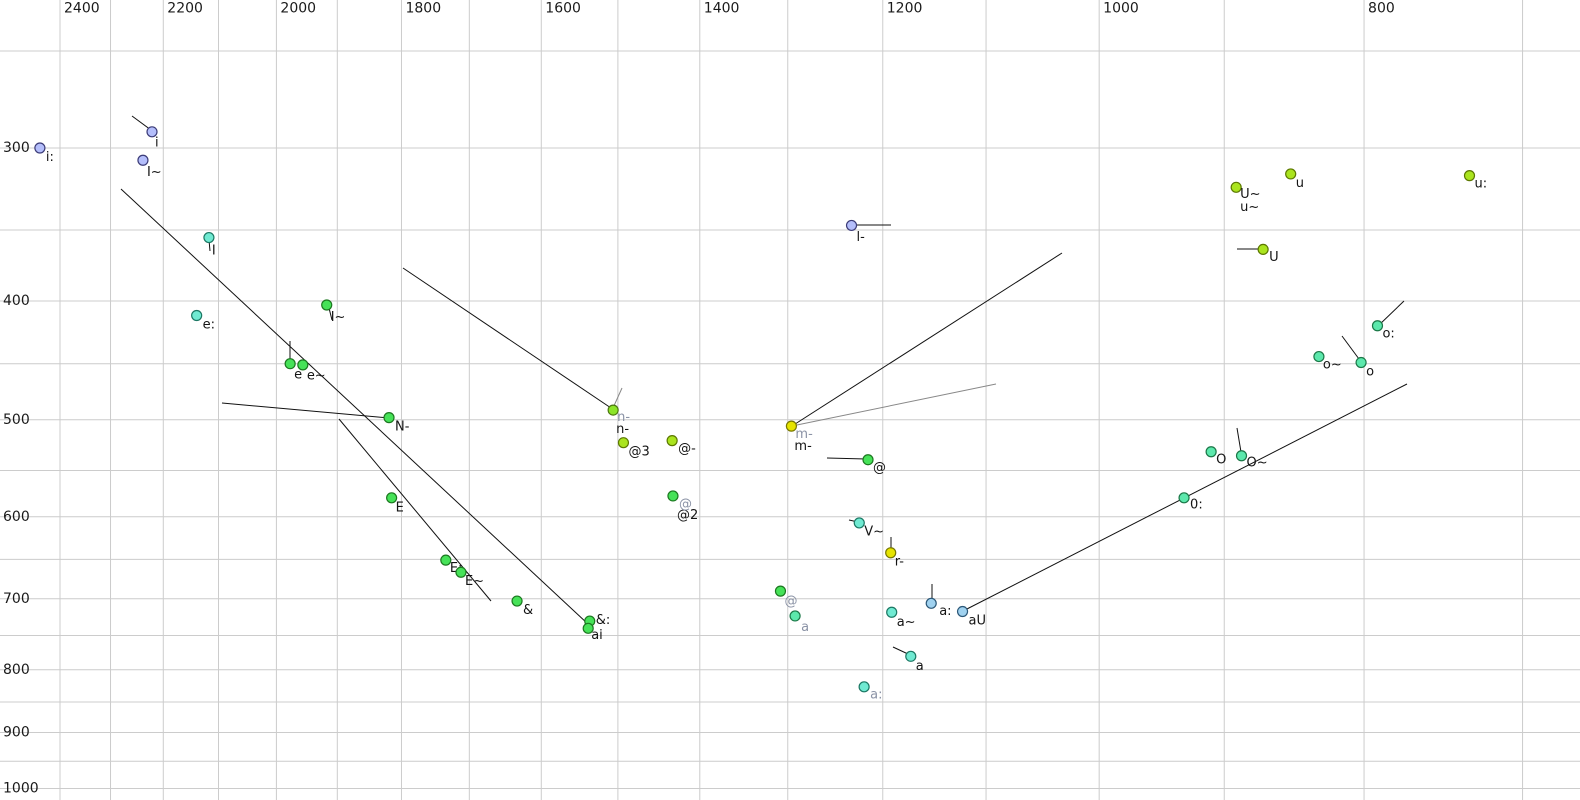  Describe the element at coordinates (799, 622) in the screenshot. I see `vowel-point-a: a` at that location.